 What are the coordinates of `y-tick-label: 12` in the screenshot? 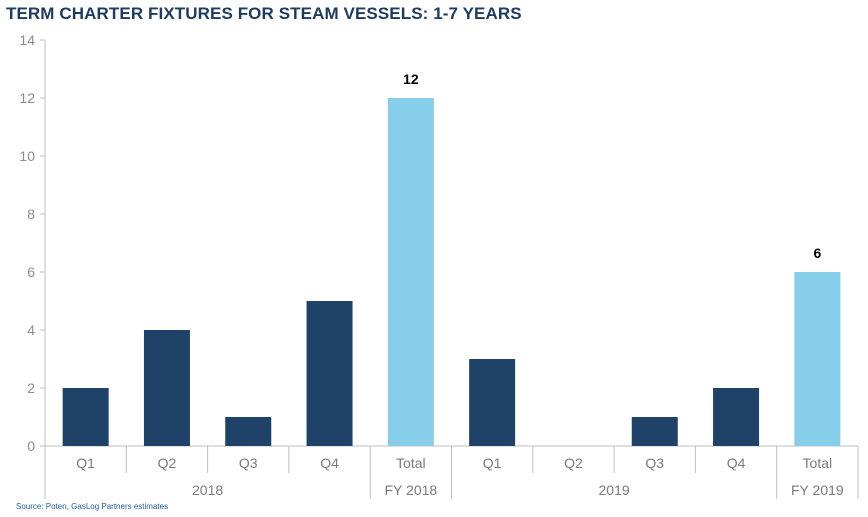 It's located at (27, 98).